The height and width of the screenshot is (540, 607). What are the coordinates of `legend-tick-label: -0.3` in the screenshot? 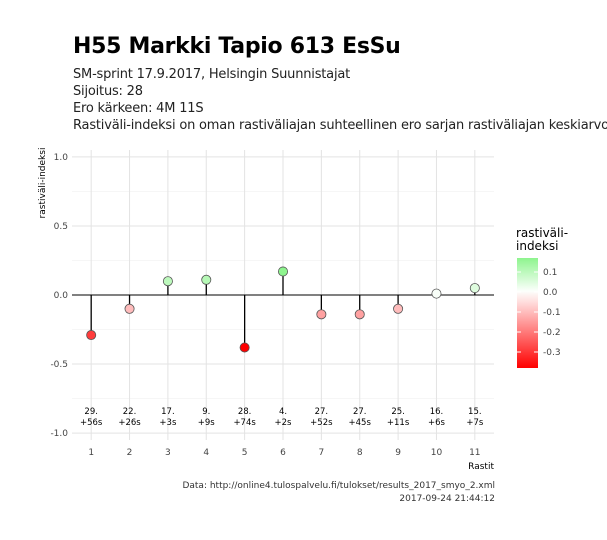 It's located at (552, 353).